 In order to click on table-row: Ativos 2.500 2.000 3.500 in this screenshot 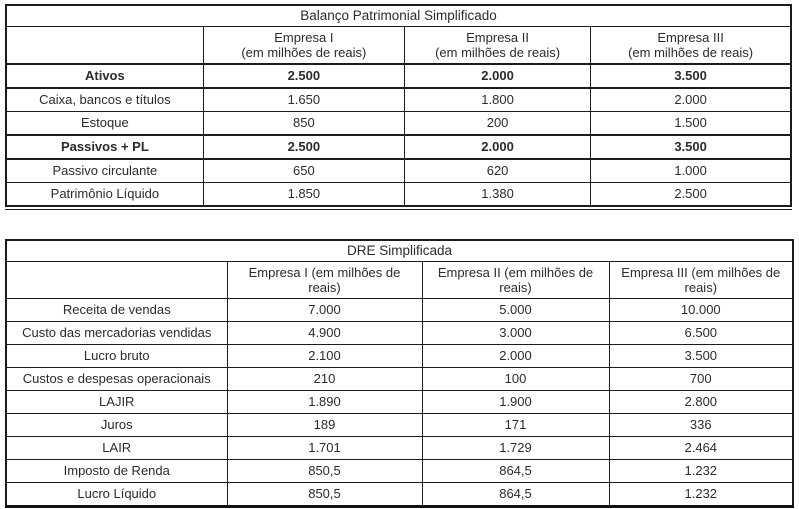, I will do `click(398, 76)`.